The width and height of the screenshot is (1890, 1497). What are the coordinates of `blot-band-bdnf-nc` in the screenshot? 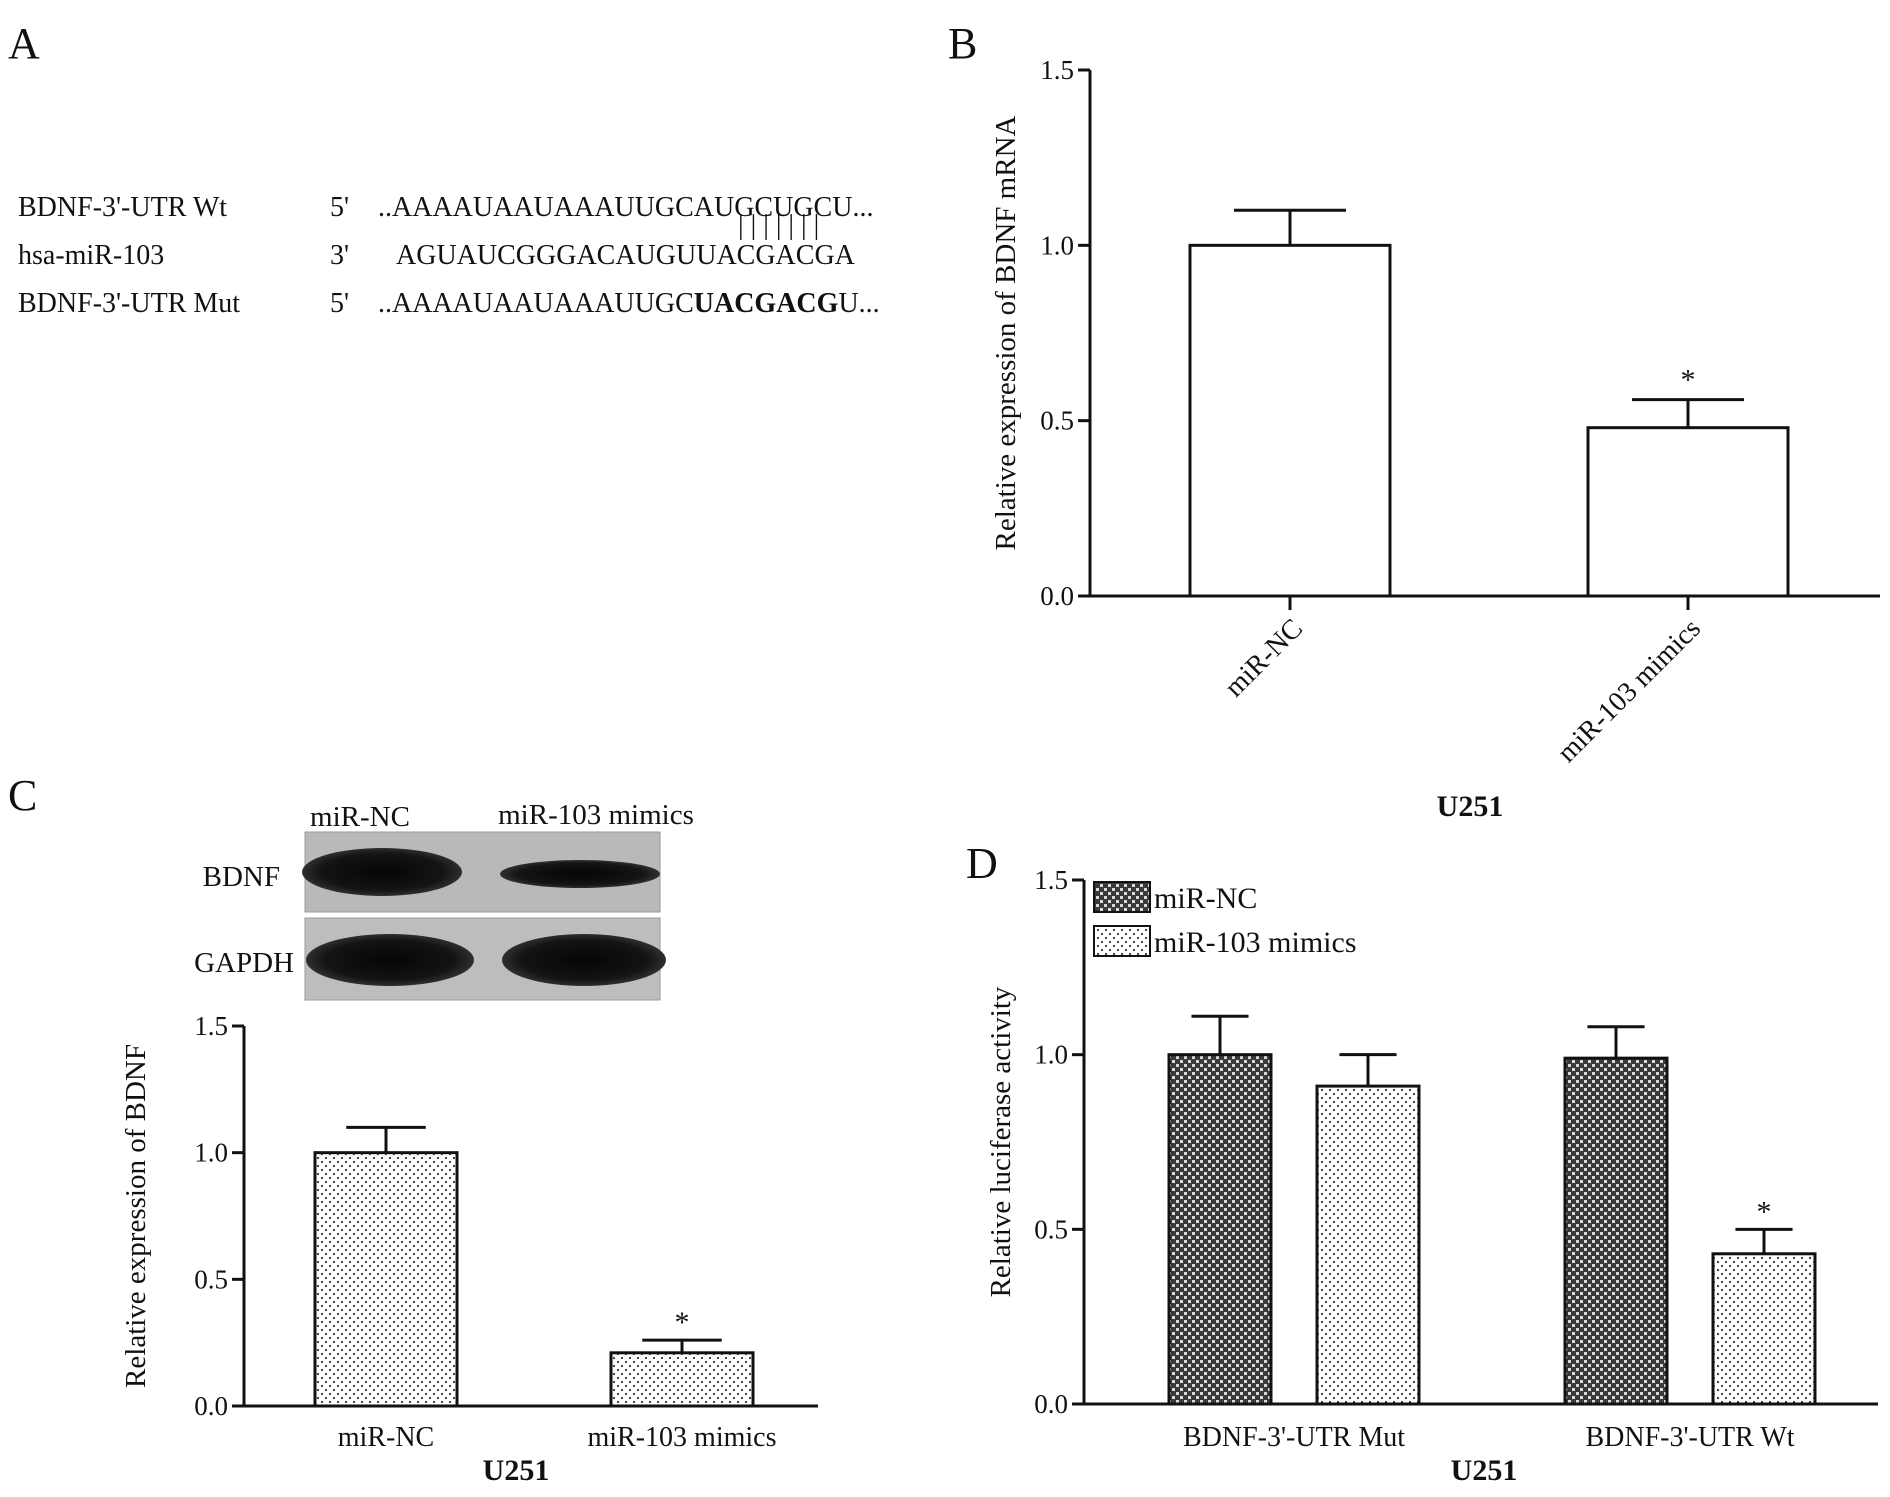 It's located at (382, 872).